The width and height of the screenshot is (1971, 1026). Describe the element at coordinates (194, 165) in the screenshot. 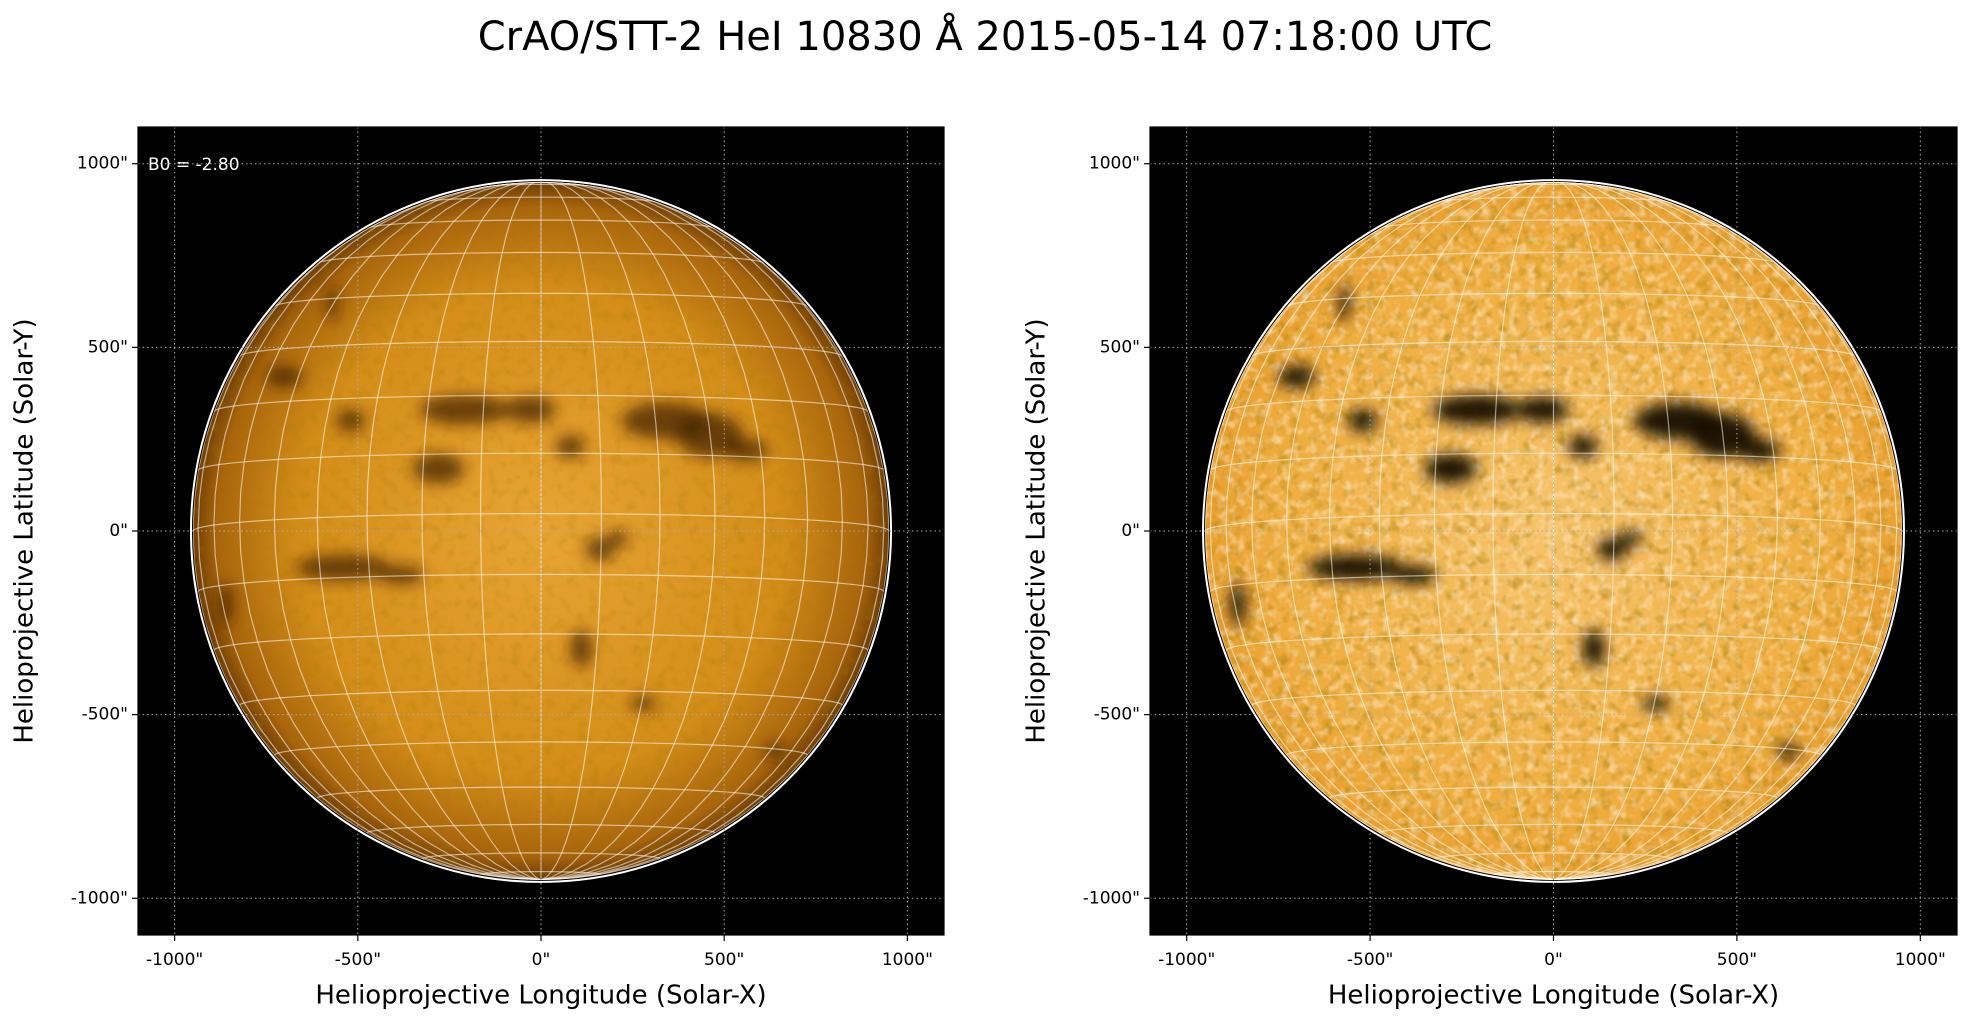

I see `annotation: B0 = -2.80` at that location.